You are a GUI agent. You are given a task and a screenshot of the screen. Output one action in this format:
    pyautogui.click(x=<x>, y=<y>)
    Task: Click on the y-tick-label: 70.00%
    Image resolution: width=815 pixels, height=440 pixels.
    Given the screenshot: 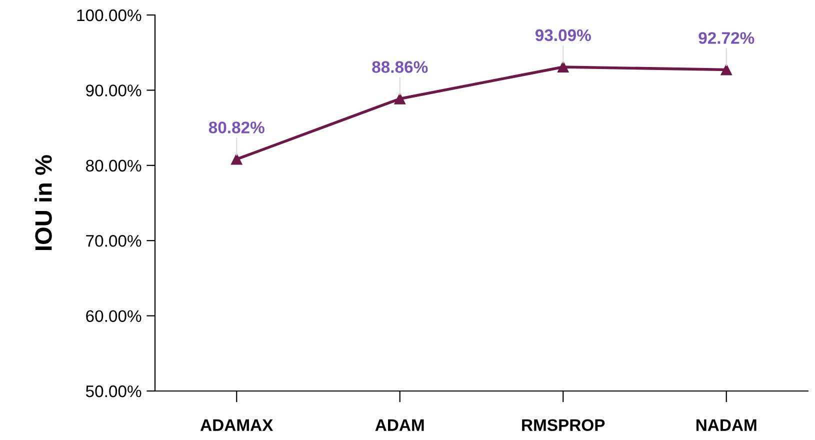 What is the action you would take?
    pyautogui.click(x=114, y=241)
    